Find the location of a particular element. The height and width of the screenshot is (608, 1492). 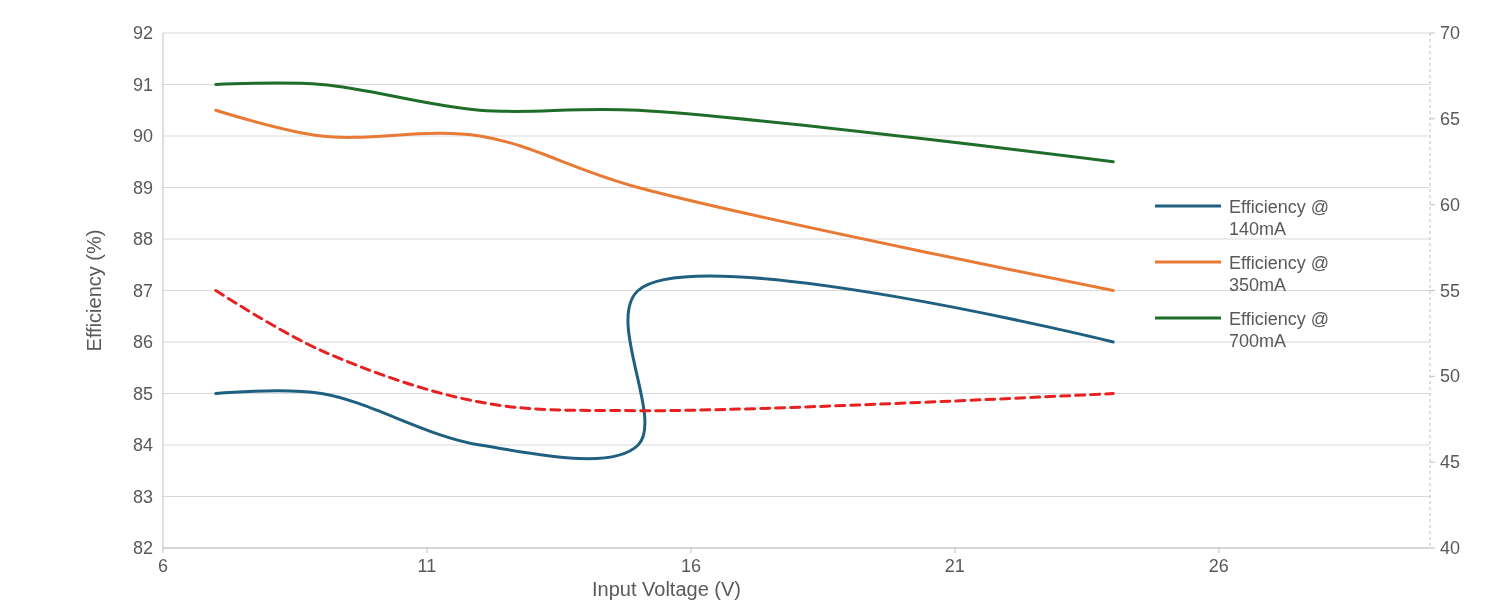

line-series is located at coordinates (664, 351).